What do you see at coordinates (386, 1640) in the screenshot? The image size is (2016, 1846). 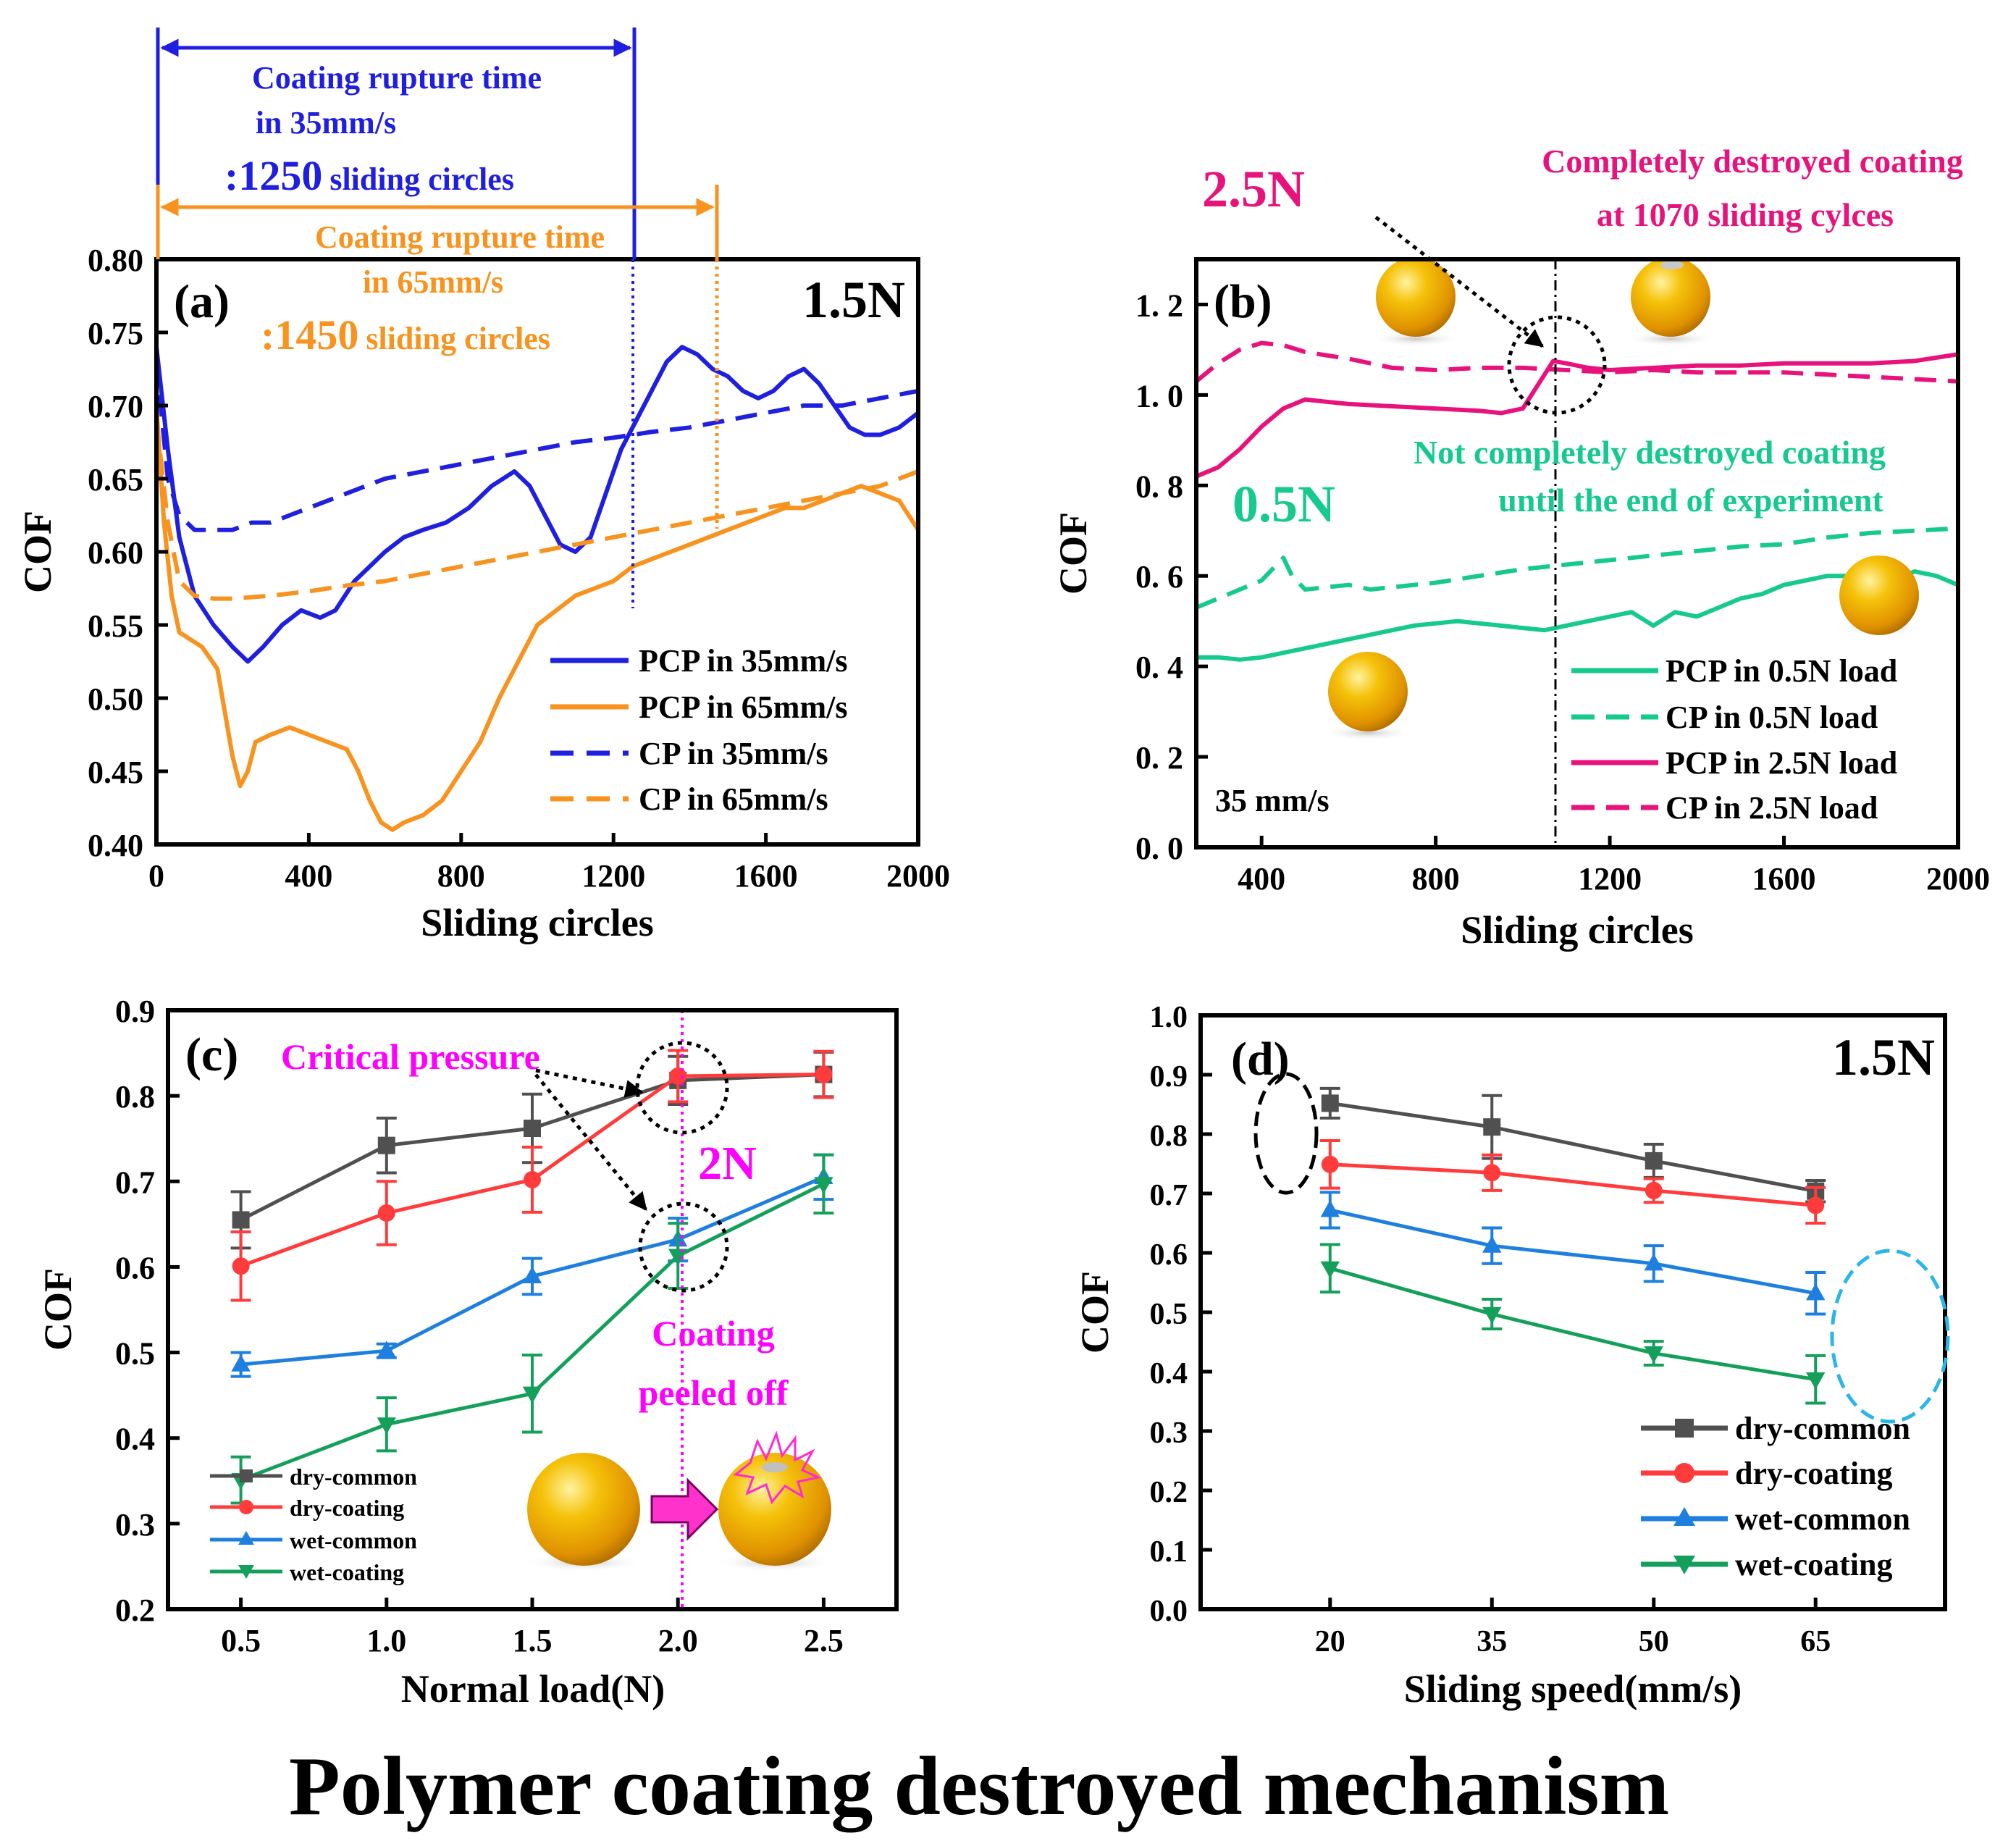 I see `panel-c-x-tick-label: 1.0` at bounding box center [386, 1640].